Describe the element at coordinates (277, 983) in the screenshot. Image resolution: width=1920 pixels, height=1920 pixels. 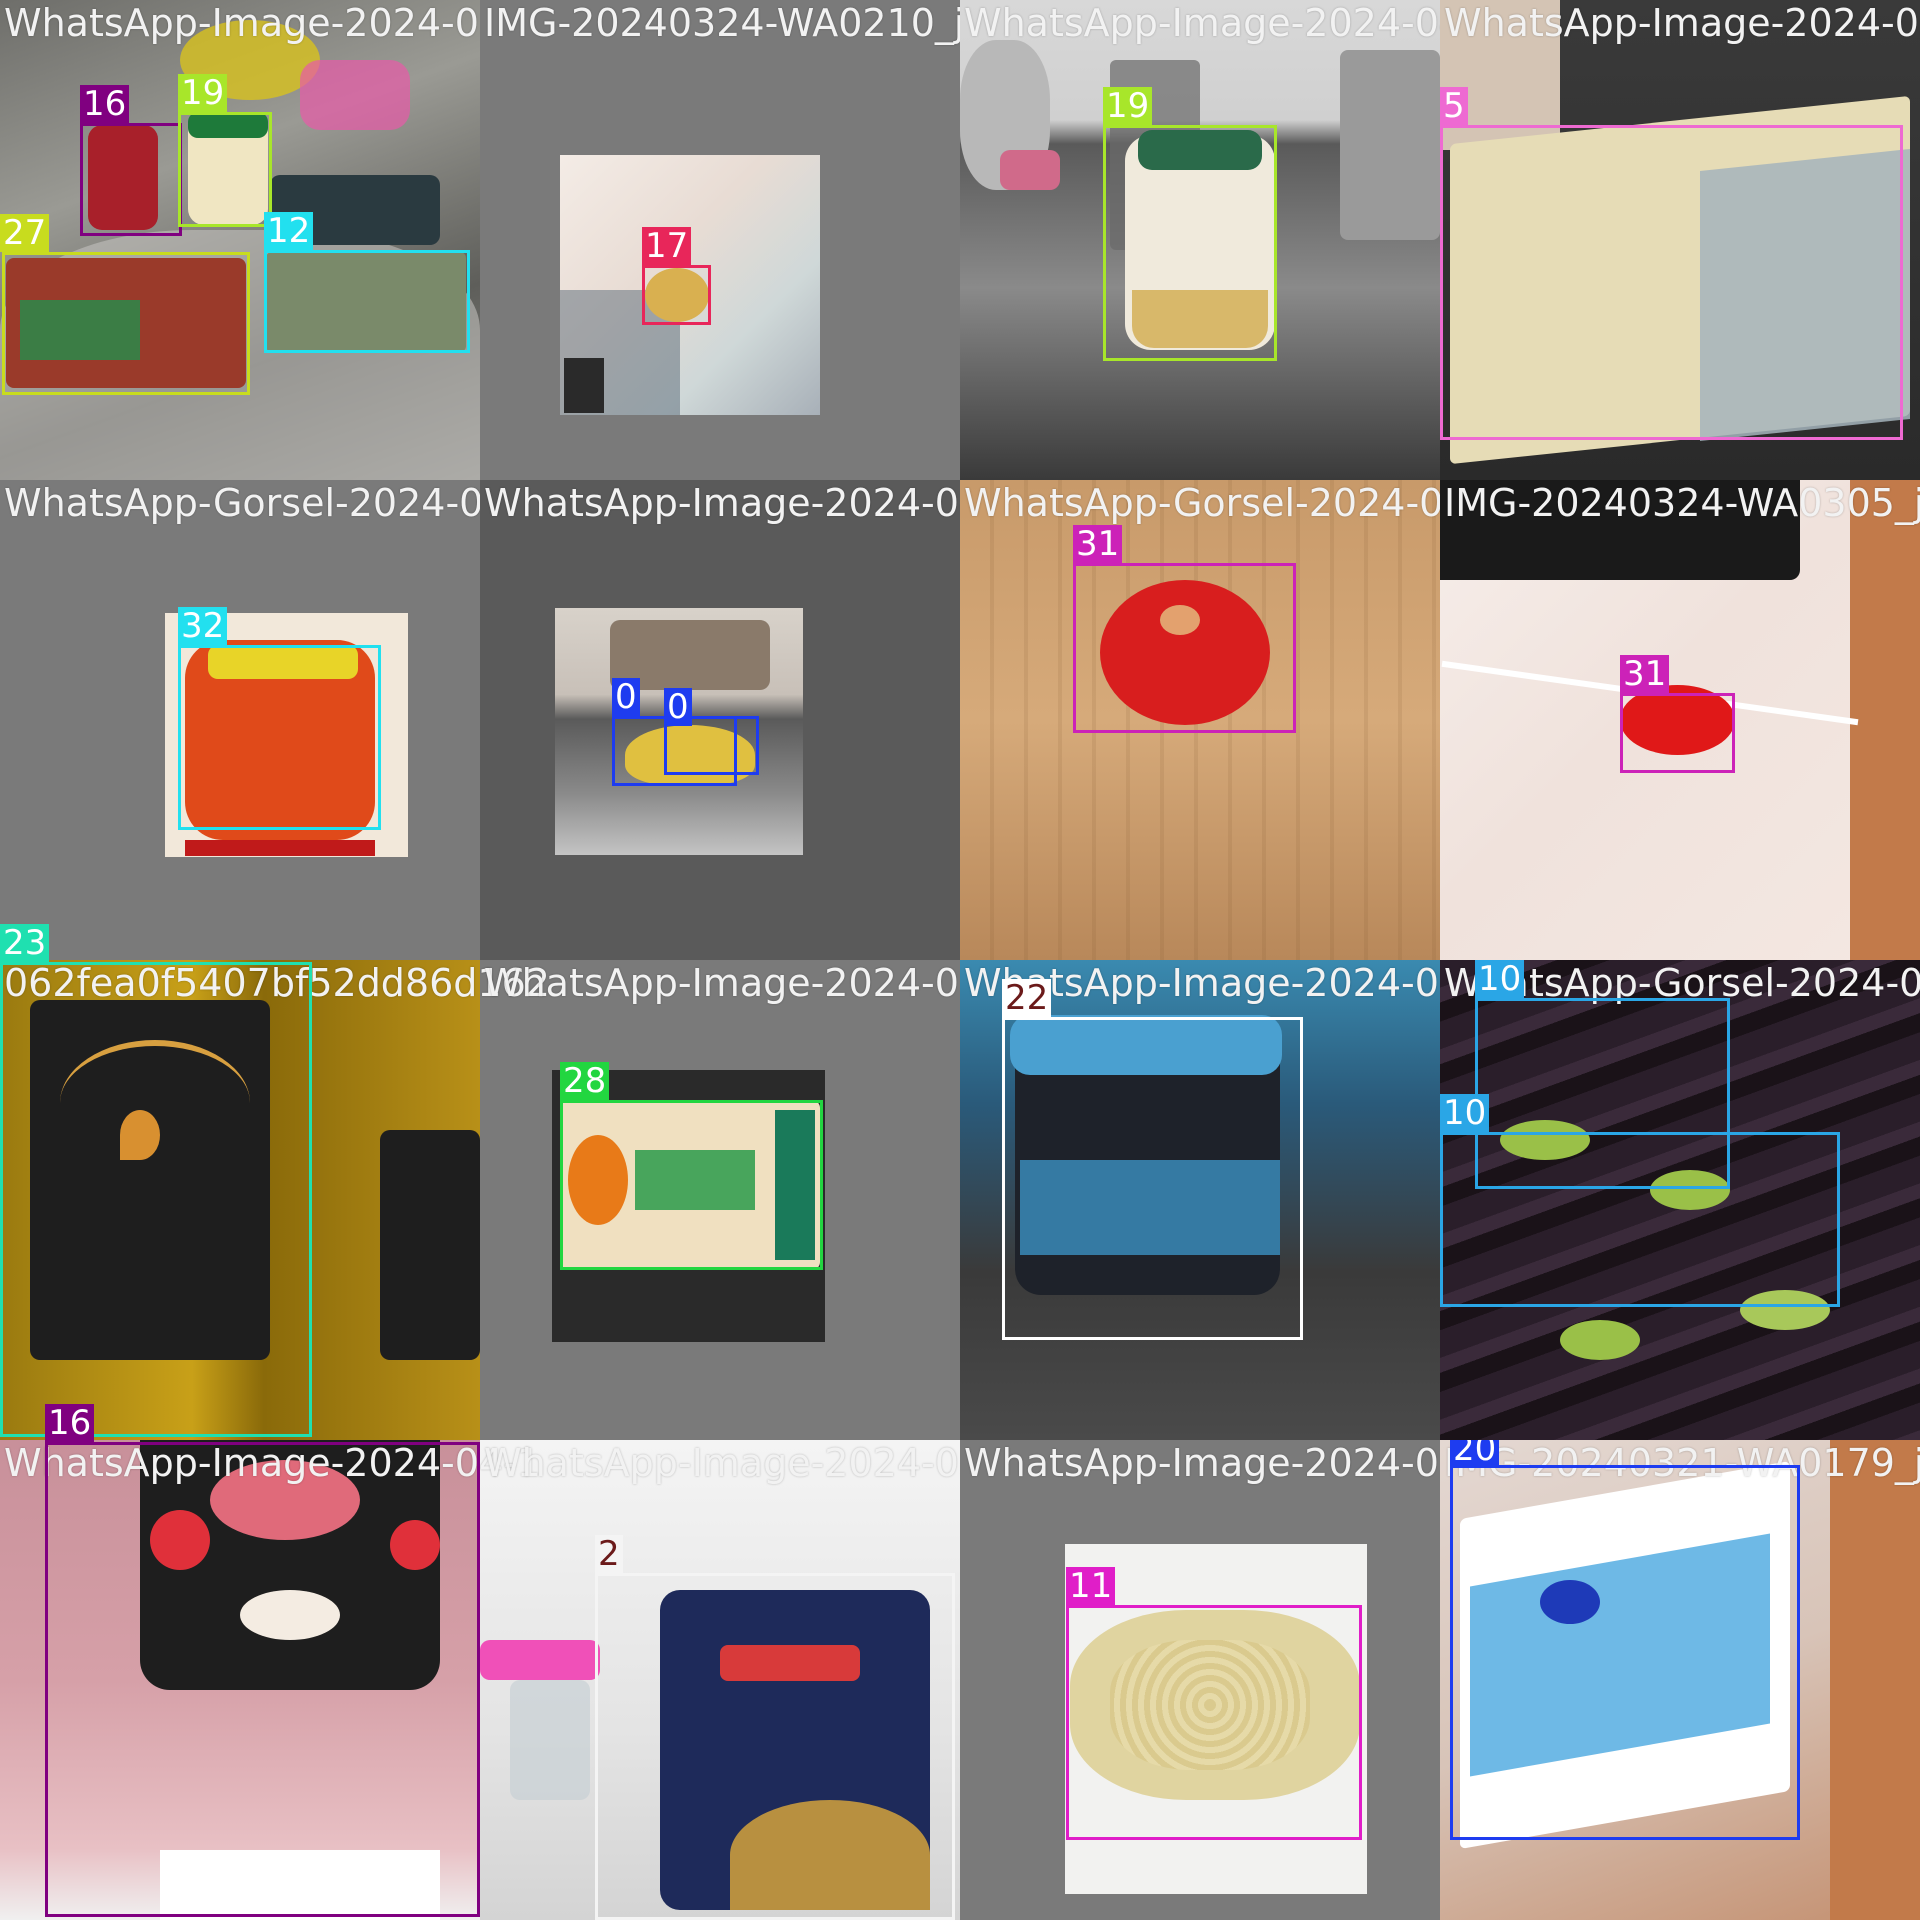
I see `tile-filename: 062fea0f5407bf52dd86d162` at that location.